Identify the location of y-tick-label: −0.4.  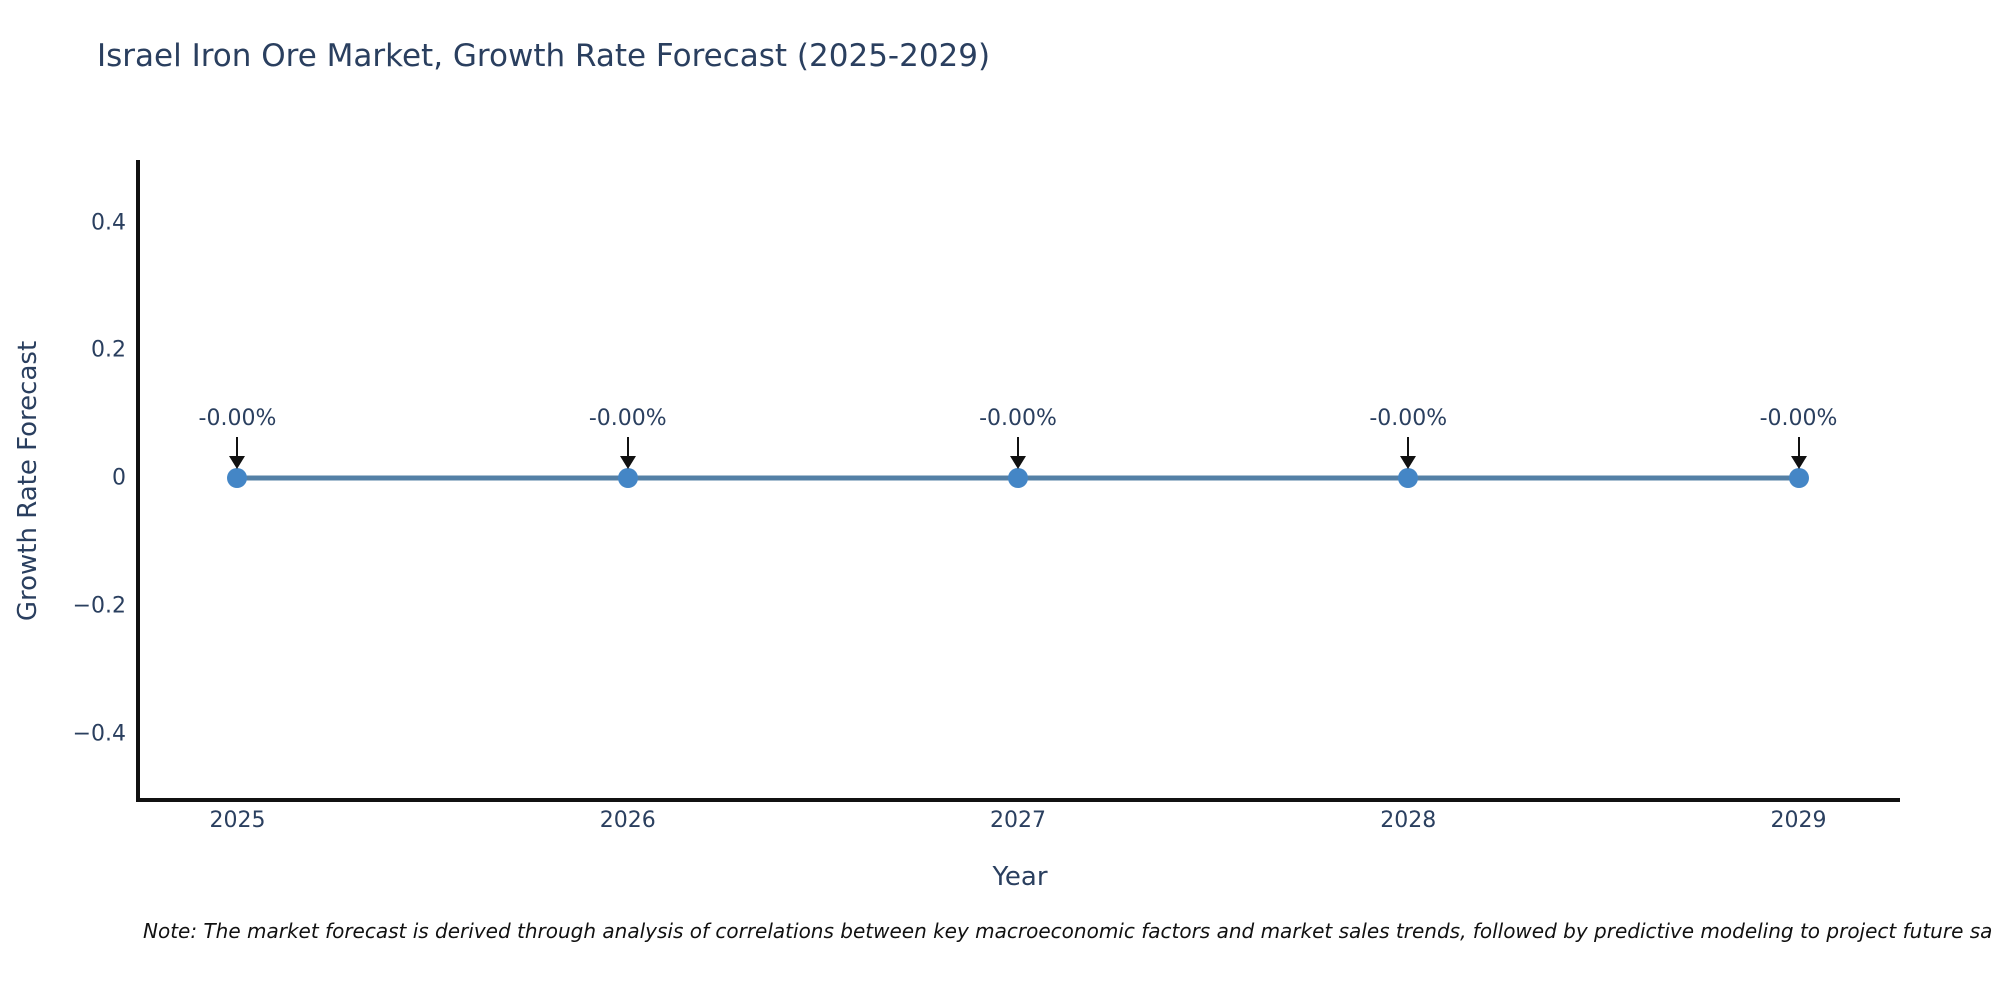
(99, 734).